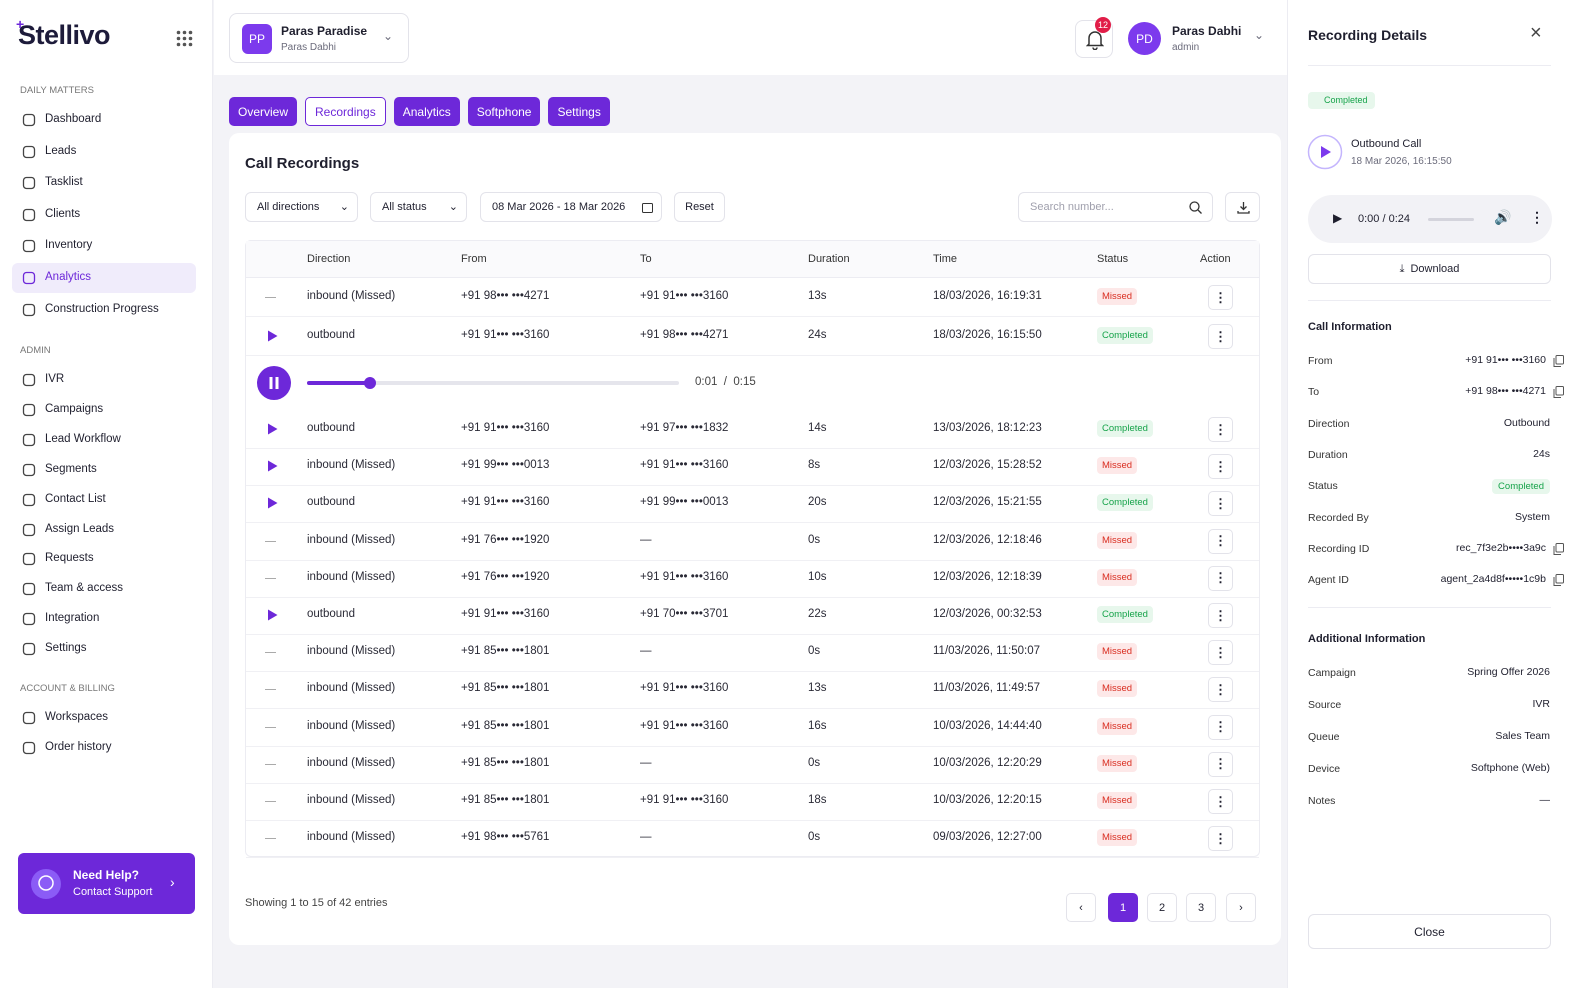 The image size is (1592, 988). What do you see at coordinates (493, 383) in the screenshot?
I see `progress-track` at bounding box center [493, 383].